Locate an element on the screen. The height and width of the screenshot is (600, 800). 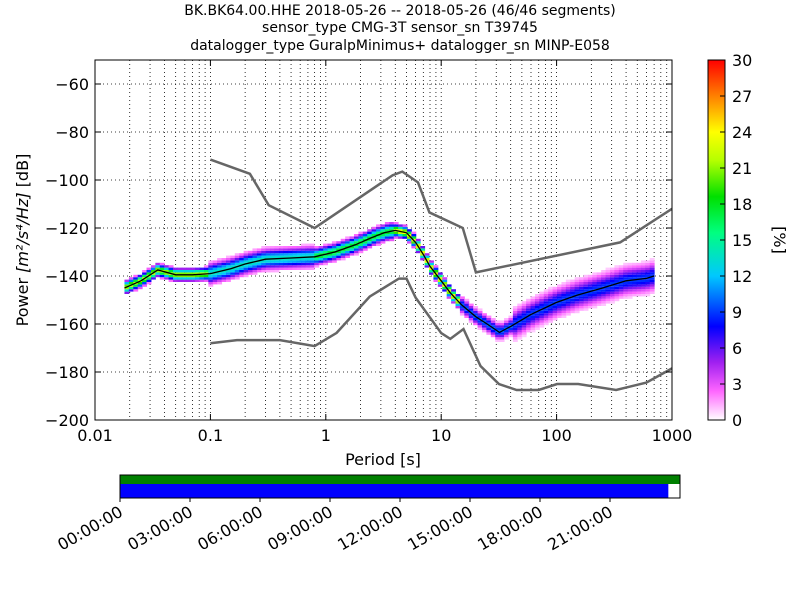
time-tick-label: 21:00:00 is located at coordinates (580, 528).